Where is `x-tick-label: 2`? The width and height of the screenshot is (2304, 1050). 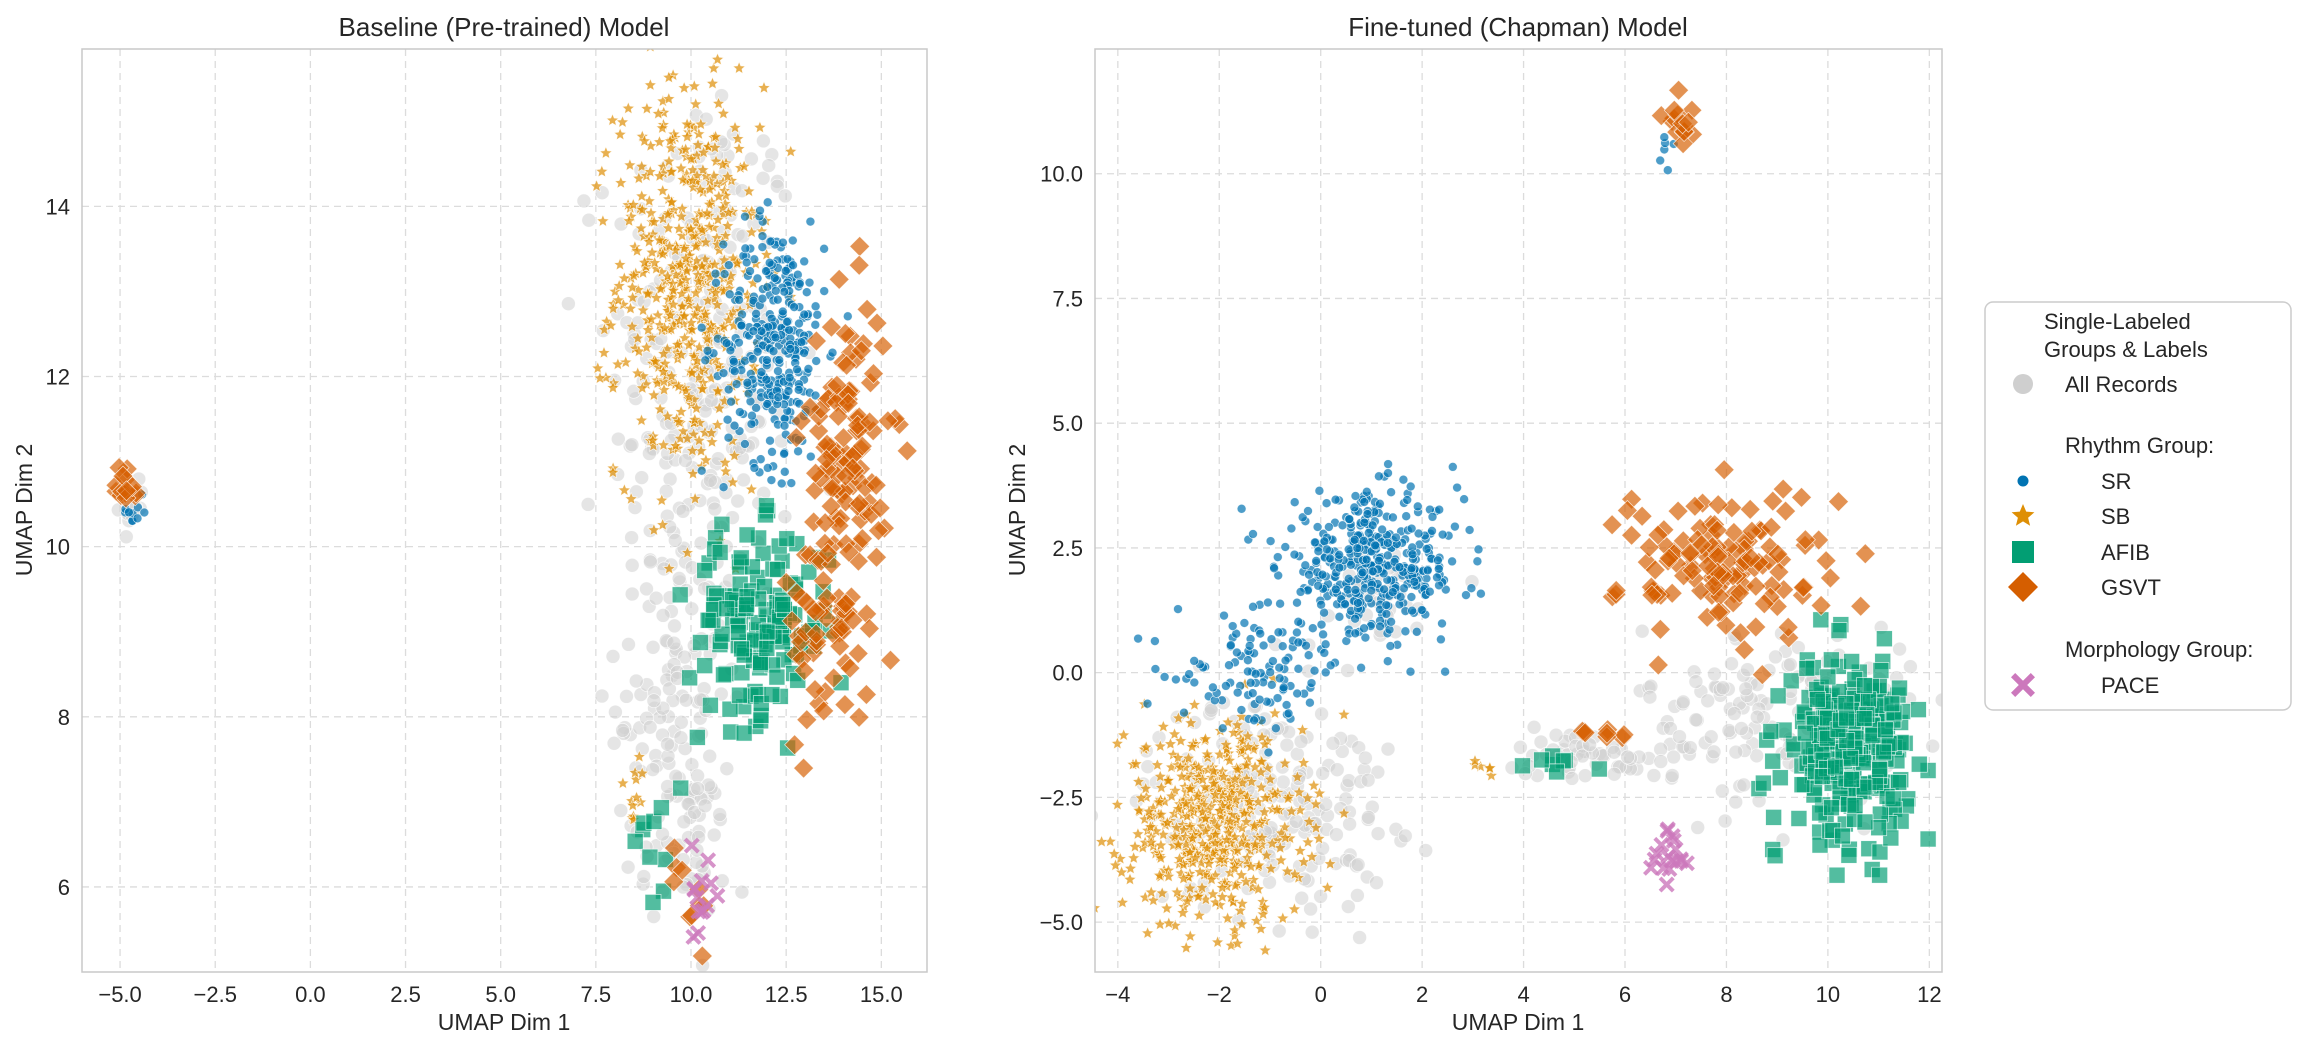 x-tick-label: 2 is located at coordinates (1422, 994).